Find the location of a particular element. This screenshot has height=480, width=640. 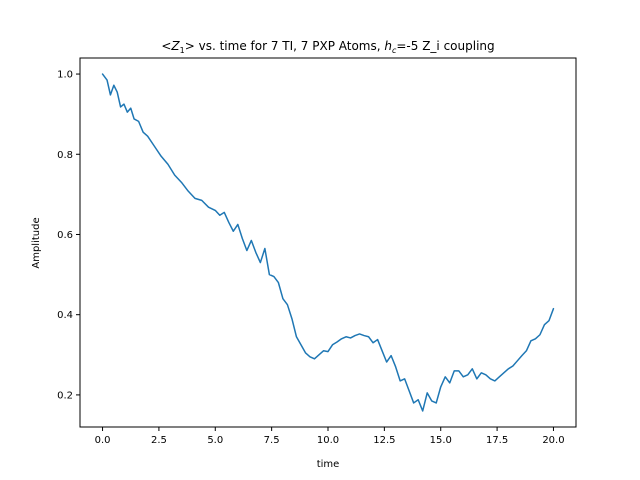

title-lt: < is located at coordinates (166, 46).